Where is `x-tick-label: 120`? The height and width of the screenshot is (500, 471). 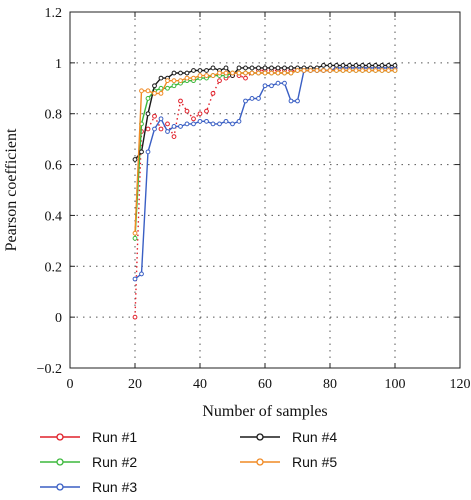
x-tick-label: 120 is located at coordinates (460, 384).